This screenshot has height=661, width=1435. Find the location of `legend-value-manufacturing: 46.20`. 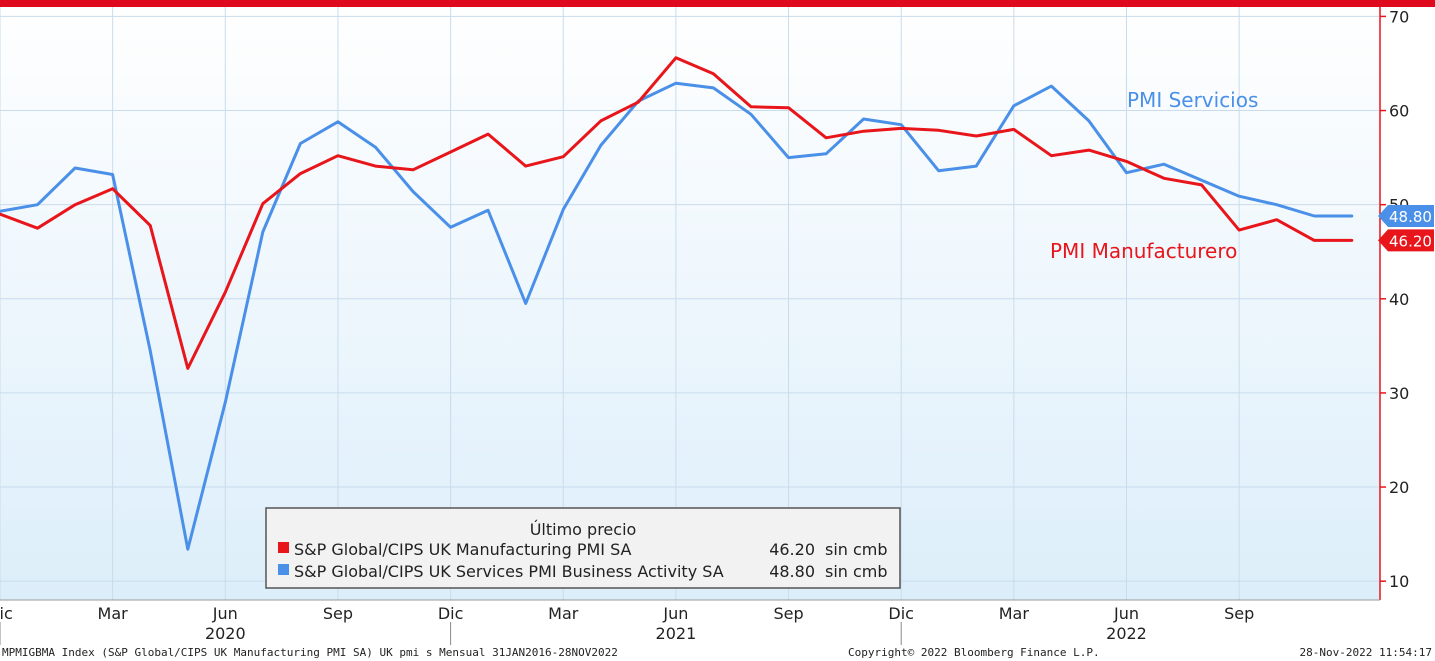

legend-value-manufacturing: 46.20 is located at coordinates (792, 549).